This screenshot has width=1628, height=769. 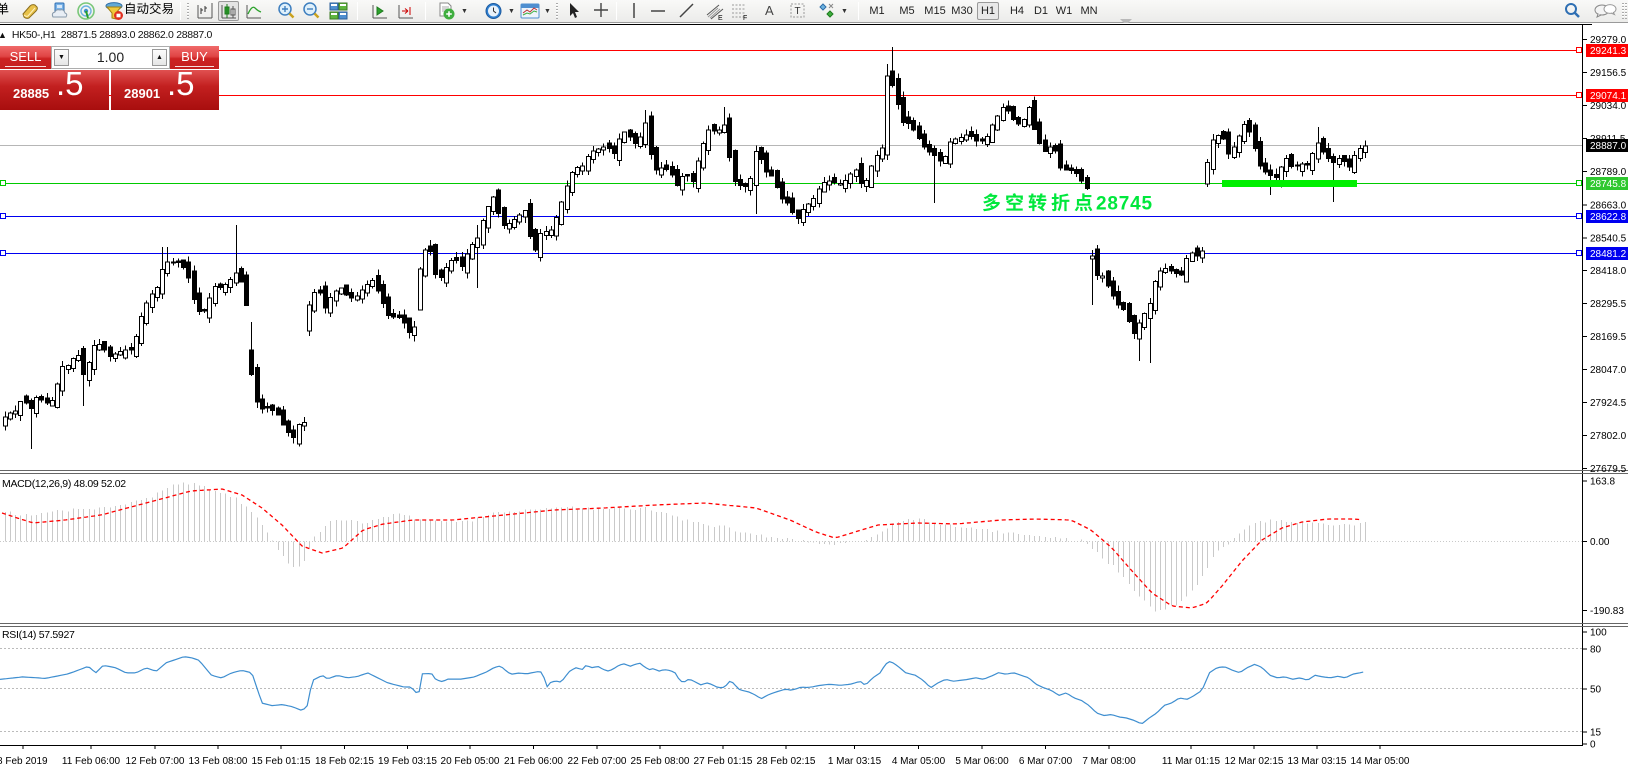 I want to click on svg-text: 13 Mar 03:15, so click(x=1317, y=761).